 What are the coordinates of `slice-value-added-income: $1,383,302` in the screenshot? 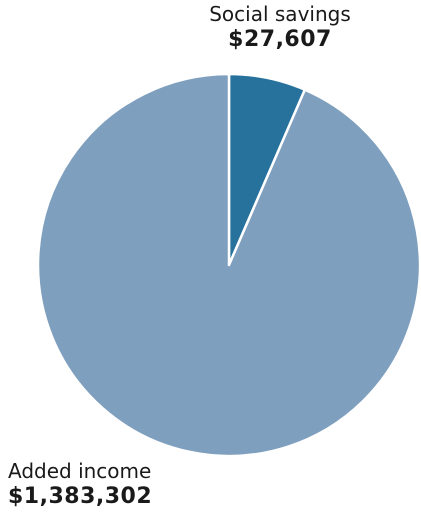 It's located at (80, 496).